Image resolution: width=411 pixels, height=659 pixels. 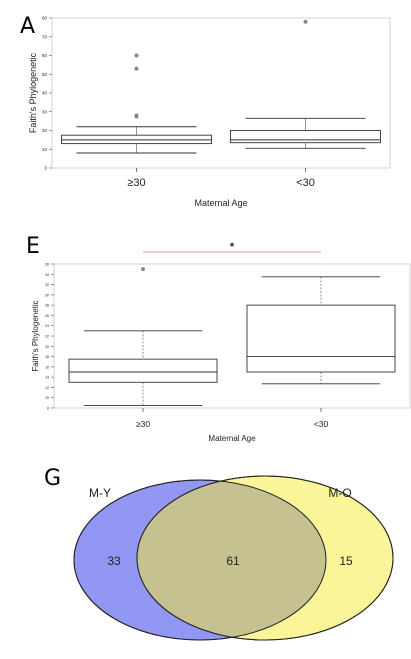 What do you see at coordinates (100, 493) in the screenshot?
I see `venn-label-m-y: M-Y` at bounding box center [100, 493].